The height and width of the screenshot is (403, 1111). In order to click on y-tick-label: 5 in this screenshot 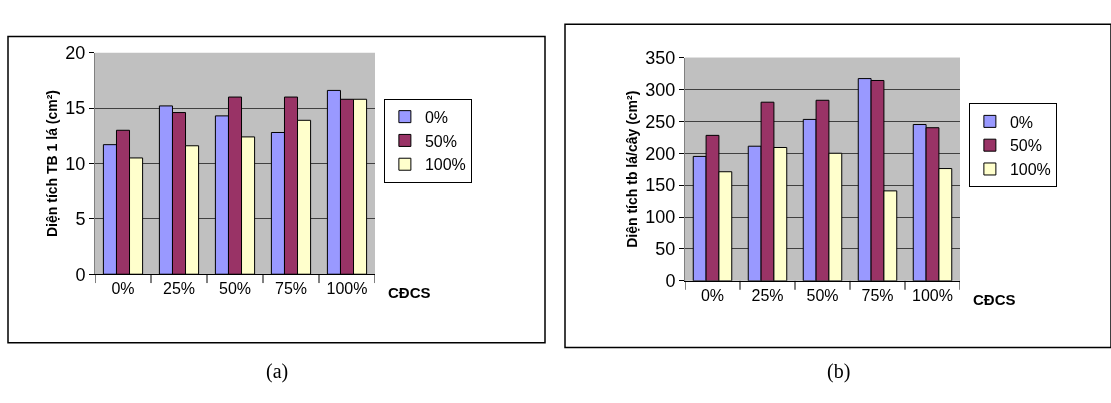, I will do `click(80, 219)`.